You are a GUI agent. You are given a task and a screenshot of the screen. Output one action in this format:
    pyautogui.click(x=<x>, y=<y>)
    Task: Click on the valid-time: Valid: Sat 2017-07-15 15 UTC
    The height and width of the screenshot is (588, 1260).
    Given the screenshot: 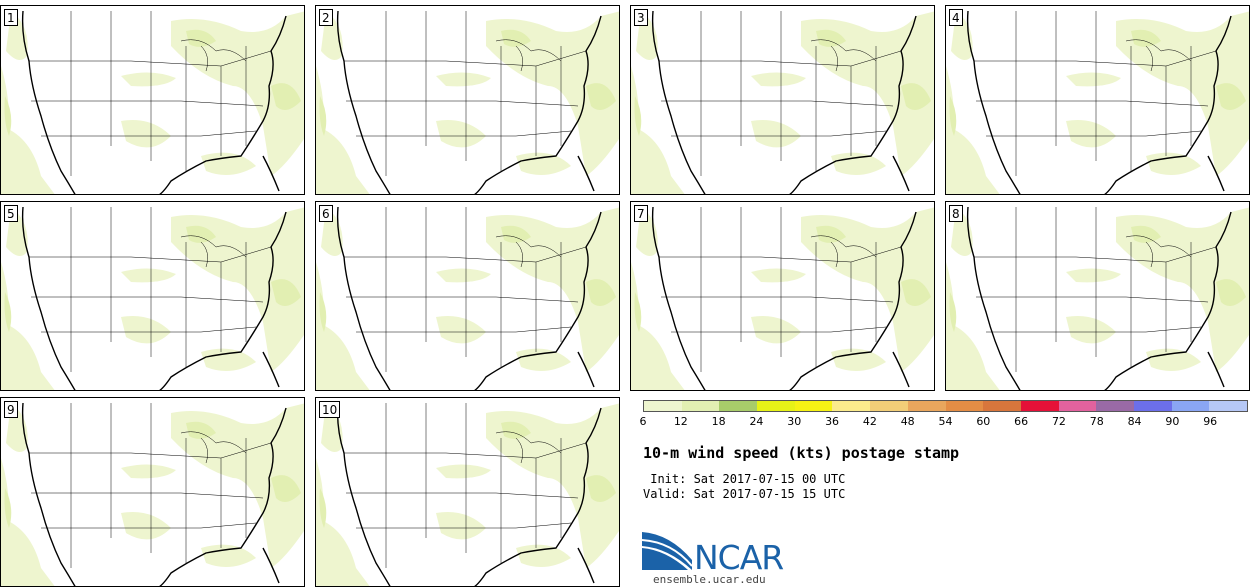 What is the action you would take?
    pyautogui.click(x=744, y=494)
    